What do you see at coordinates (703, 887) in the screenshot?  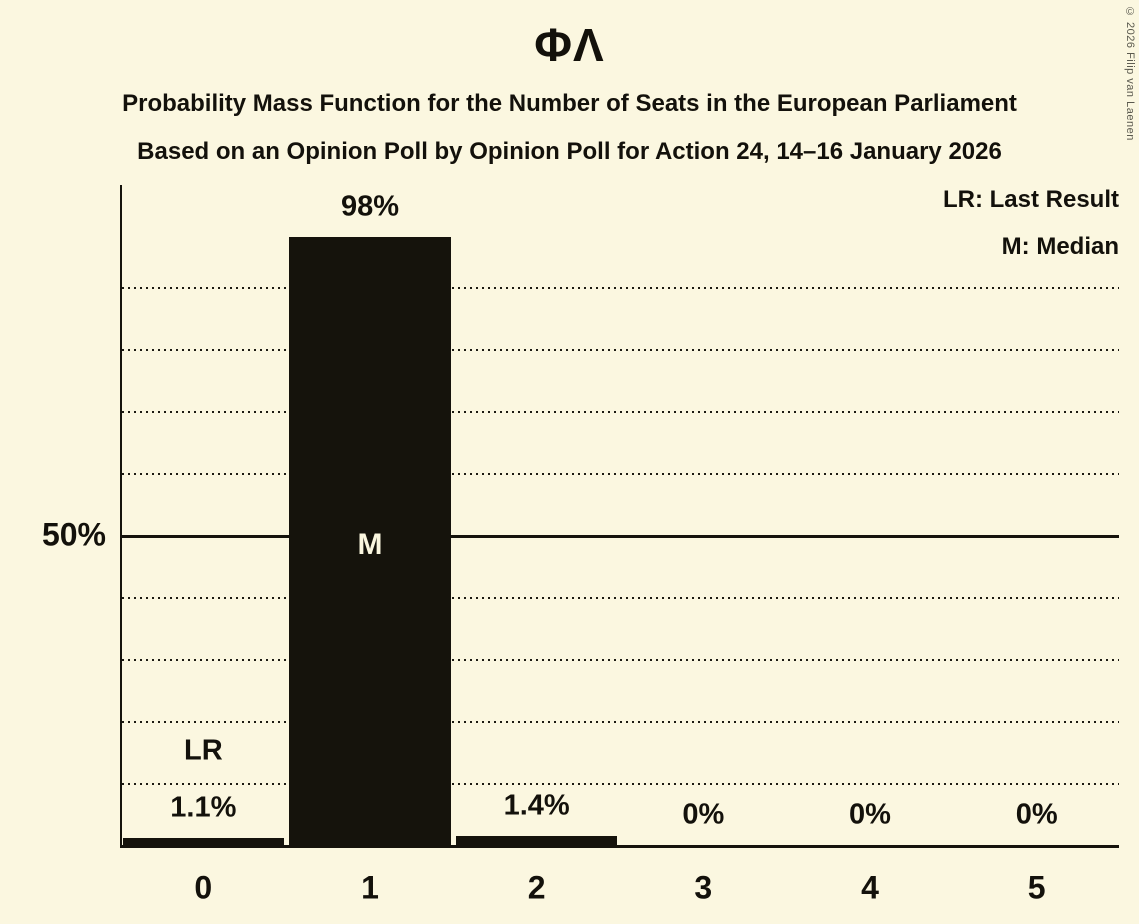 I see `x-tick-label-3: 3` at bounding box center [703, 887].